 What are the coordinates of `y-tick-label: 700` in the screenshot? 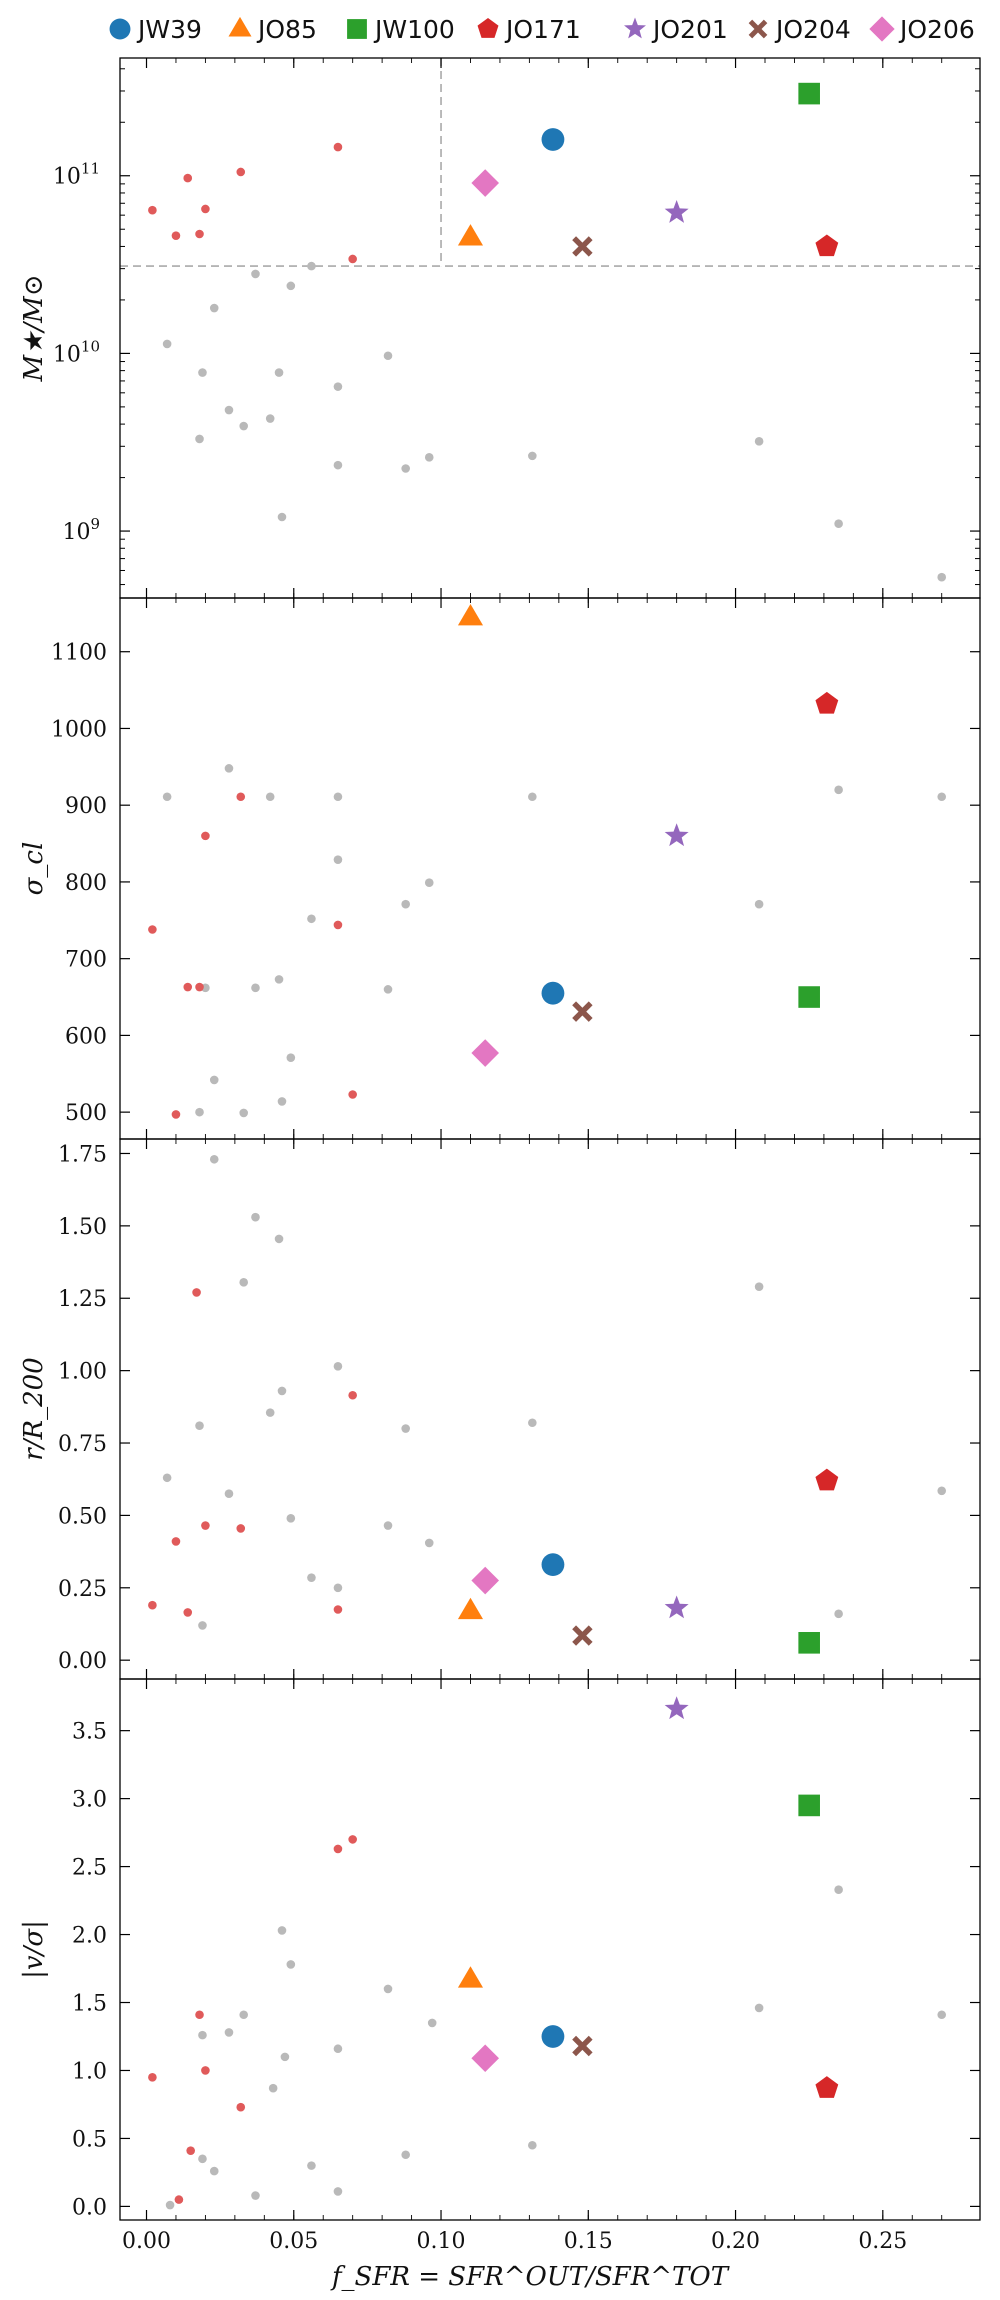 It's located at (86, 960).